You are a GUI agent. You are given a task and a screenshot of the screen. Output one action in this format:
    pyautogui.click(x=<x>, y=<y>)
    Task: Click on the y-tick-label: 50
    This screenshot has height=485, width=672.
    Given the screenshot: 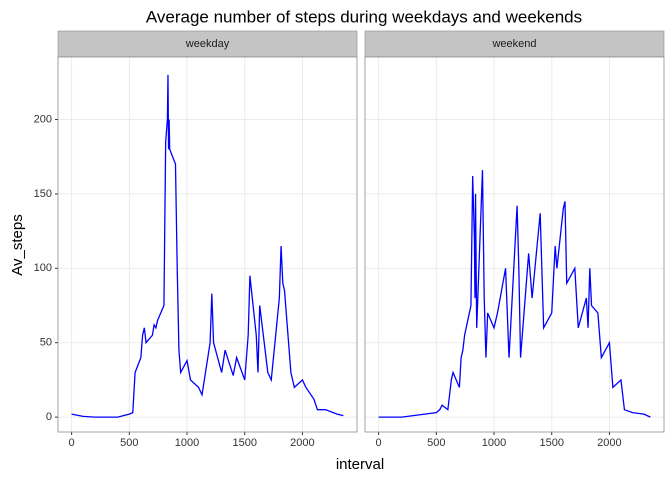 What is the action you would take?
    pyautogui.click(x=46, y=343)
    